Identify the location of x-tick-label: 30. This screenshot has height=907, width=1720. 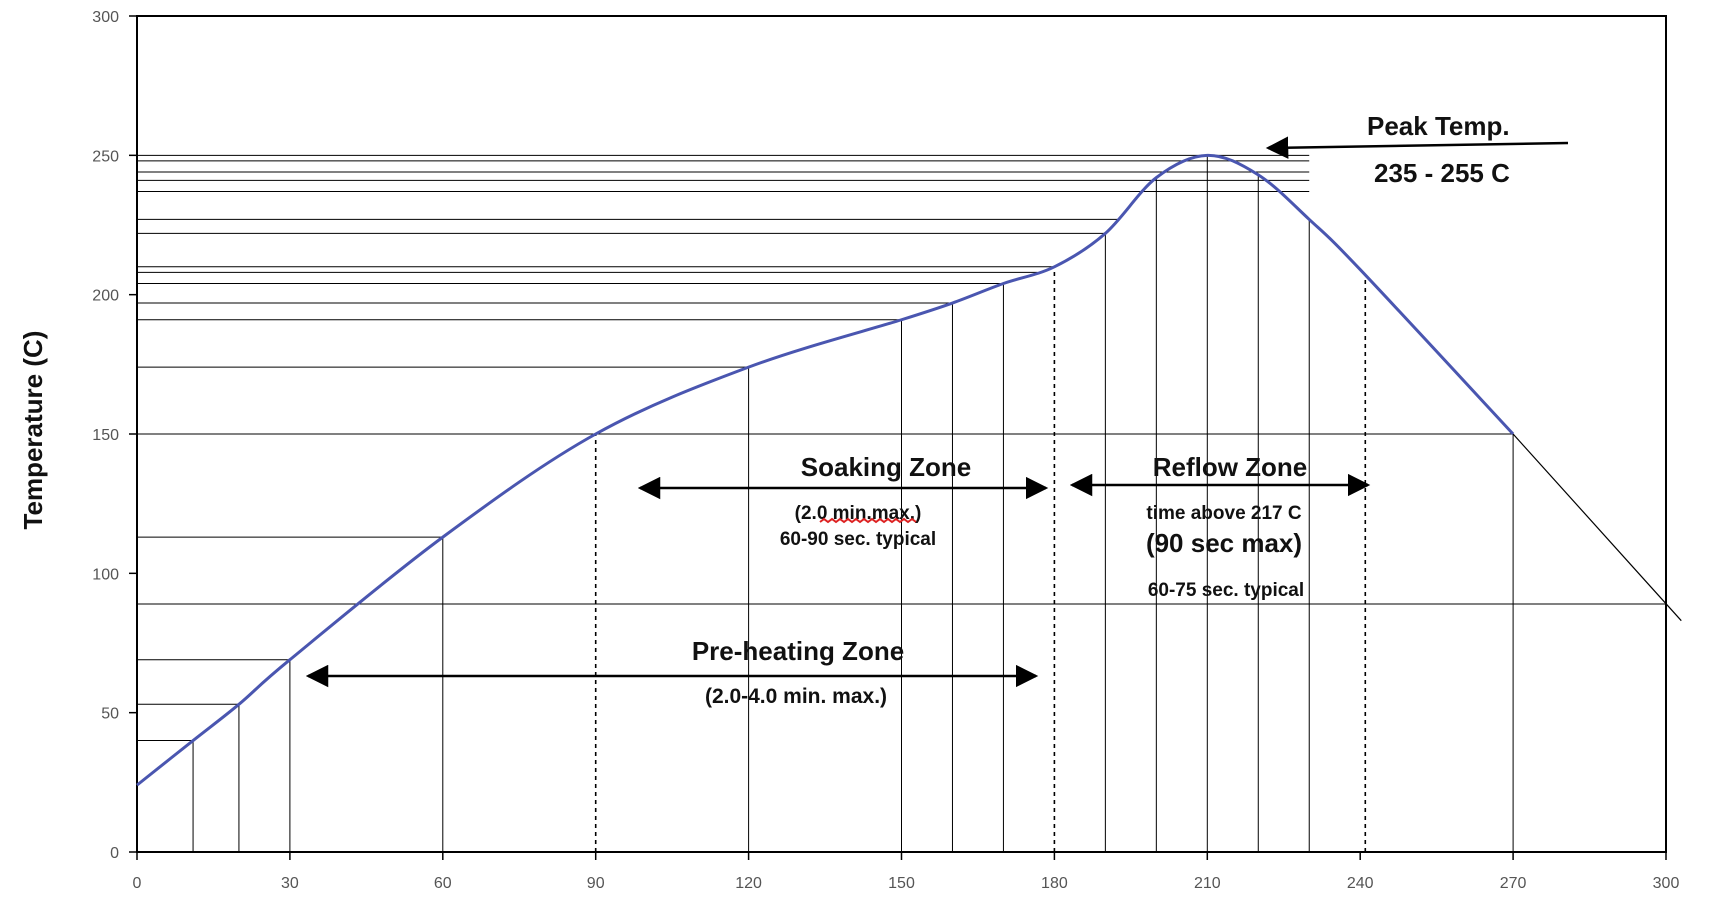
(290, 883).